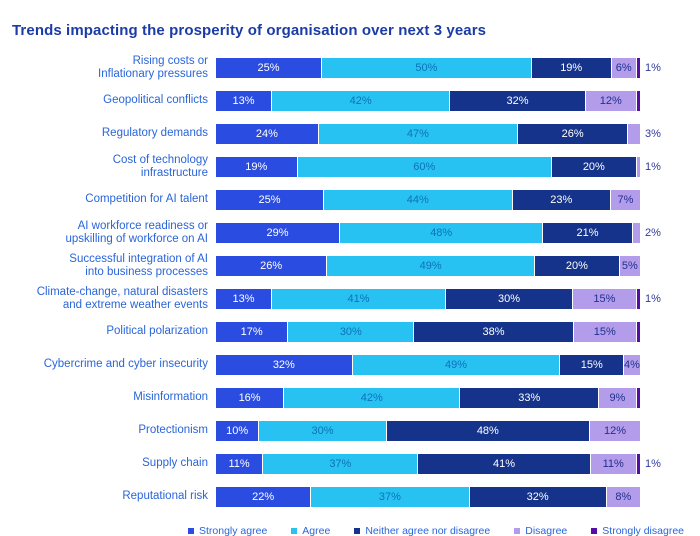 The width and height of the screenshot is (700, 536). What do you see at coordinates (591, 364) in the screenshot?
I see `bar-segment-neither-agree-nor-disagree: 15%` at bounding box center [591, 364].